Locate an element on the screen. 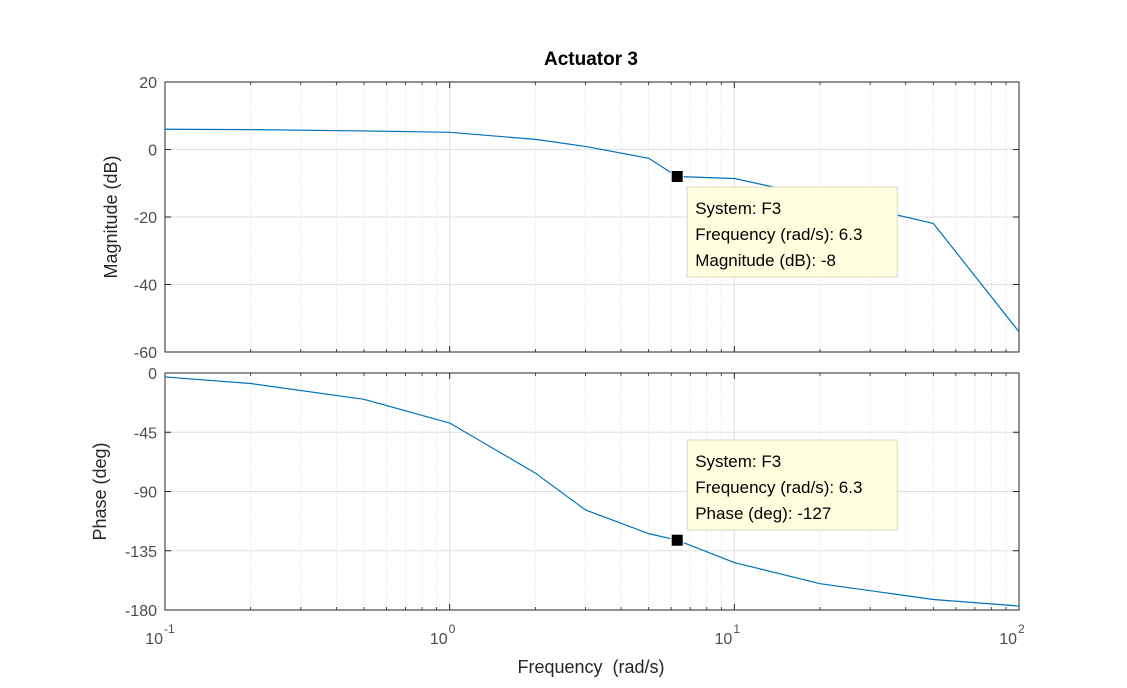 The image size is (1127, 688). y-tick-label: -90 is located at coordinates (145, 493).